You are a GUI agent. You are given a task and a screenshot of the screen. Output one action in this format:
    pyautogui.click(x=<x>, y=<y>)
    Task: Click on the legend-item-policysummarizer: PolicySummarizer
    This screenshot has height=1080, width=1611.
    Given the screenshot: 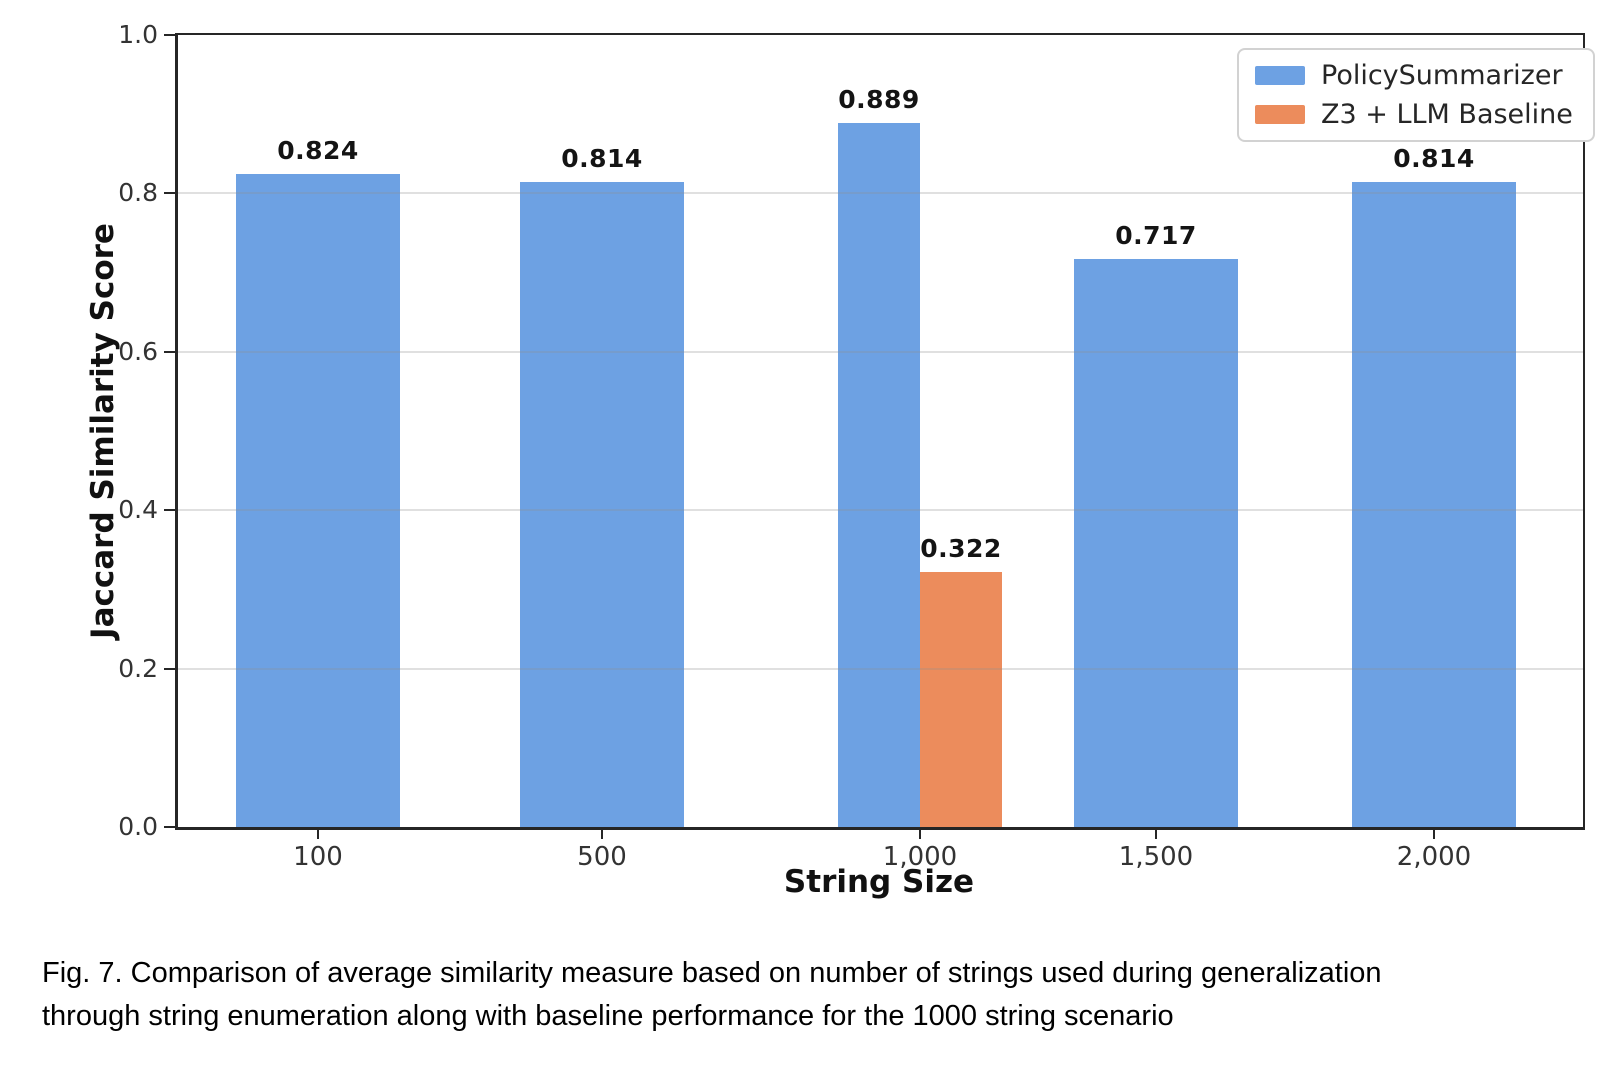 What is the action you would take?
    pyautogui.click(x=1414, y=75)
    